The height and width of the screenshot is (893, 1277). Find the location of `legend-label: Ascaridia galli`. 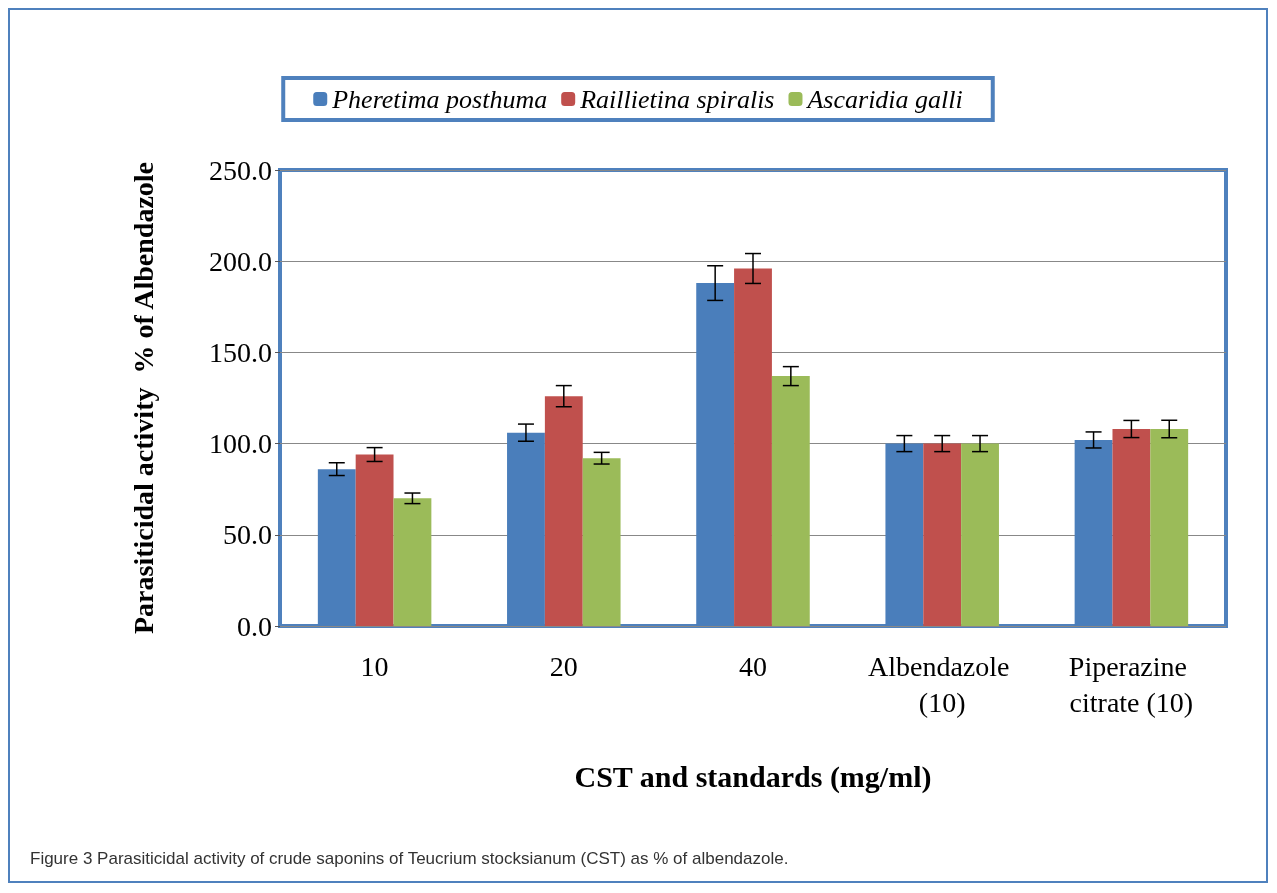

legend-label: Ascaridia galli is located at coordinates (884, 99).